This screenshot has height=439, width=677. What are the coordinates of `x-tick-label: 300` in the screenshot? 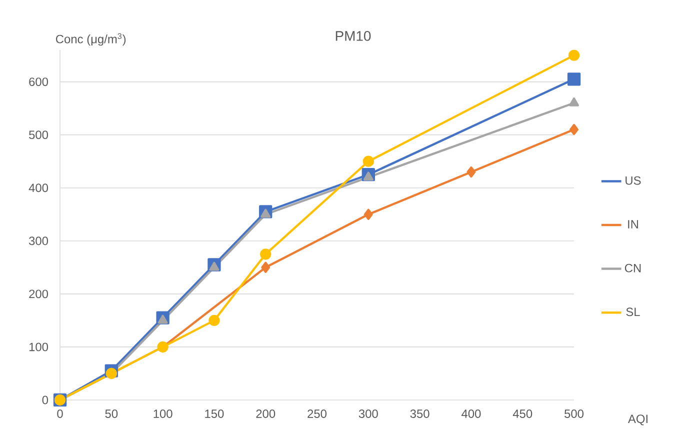 It's located at (368, 414).